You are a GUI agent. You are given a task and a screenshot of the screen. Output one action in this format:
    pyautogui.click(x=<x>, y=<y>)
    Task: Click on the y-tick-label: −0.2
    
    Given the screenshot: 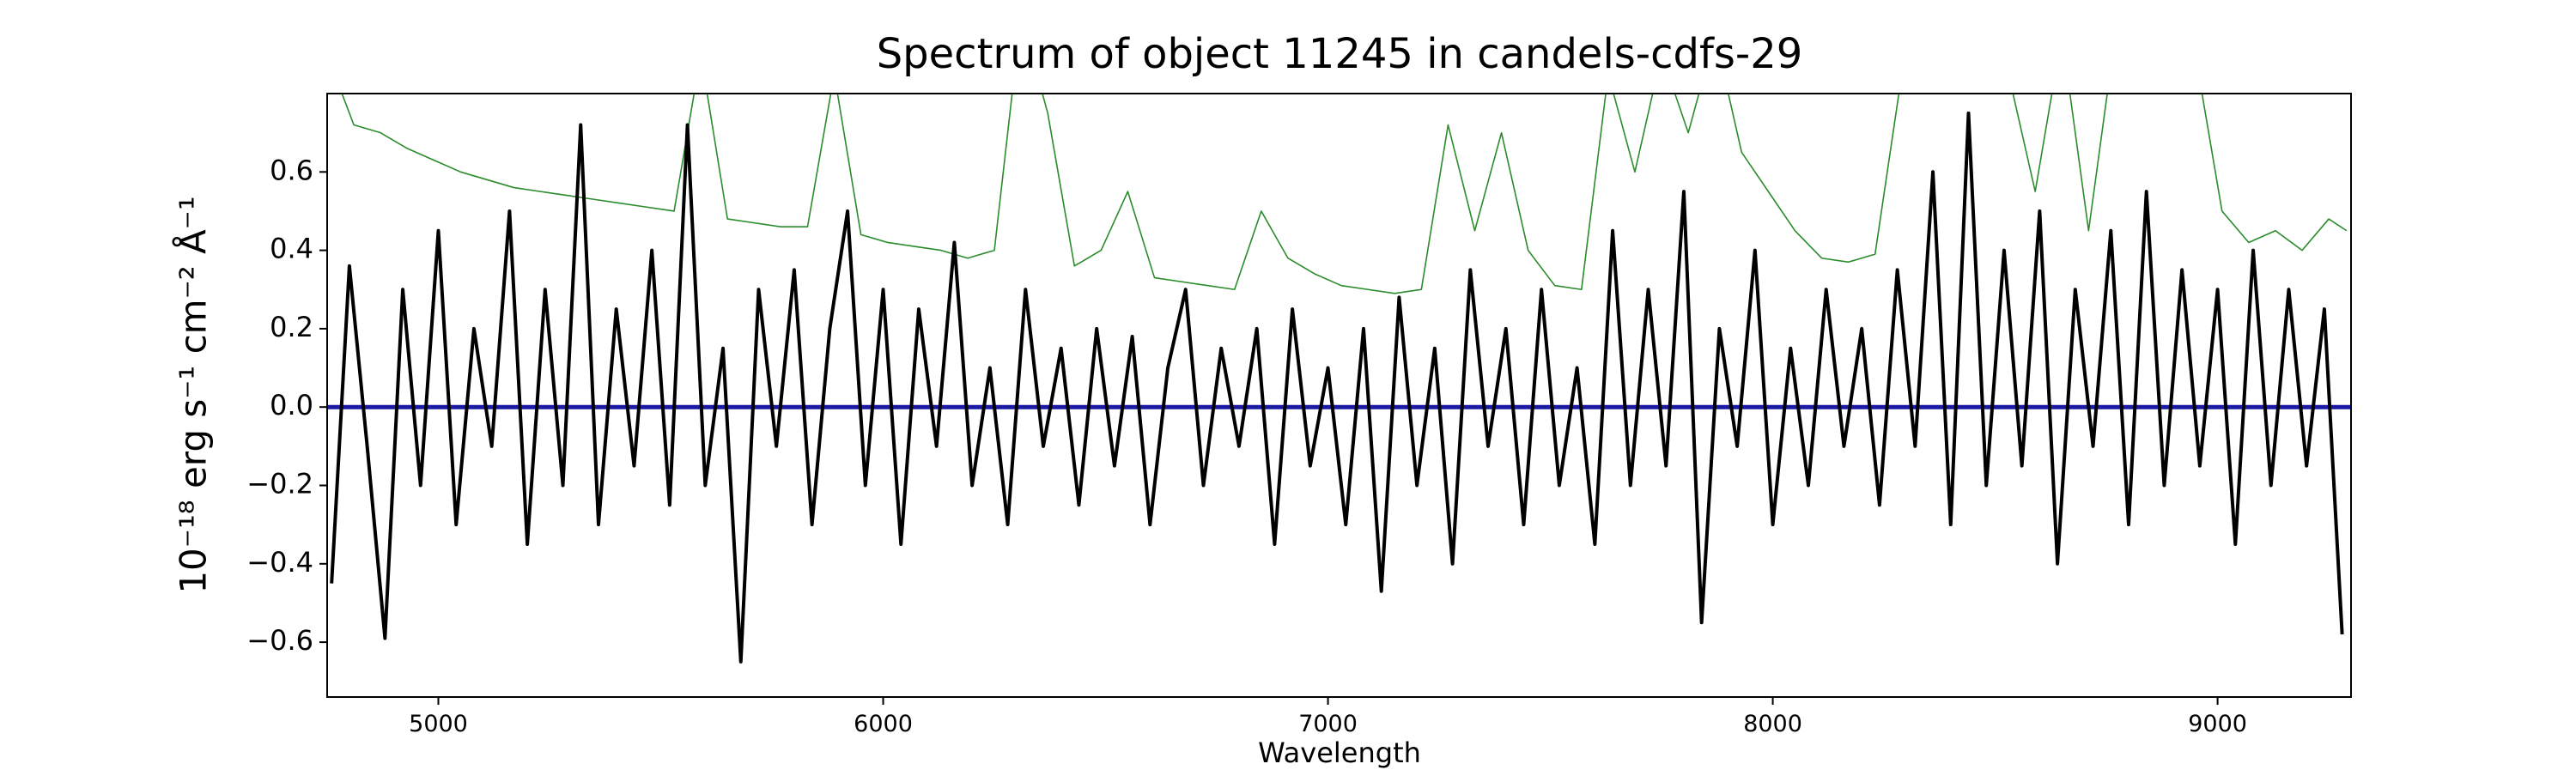 What is the action you would take?
    pyautogui.click(x=280, y=483)
    